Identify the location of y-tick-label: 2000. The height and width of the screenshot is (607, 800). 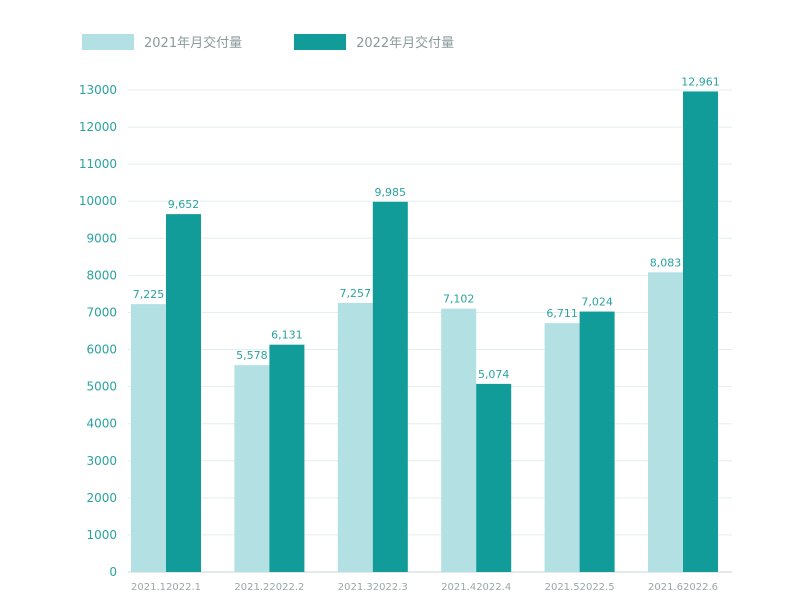
(101, 498).